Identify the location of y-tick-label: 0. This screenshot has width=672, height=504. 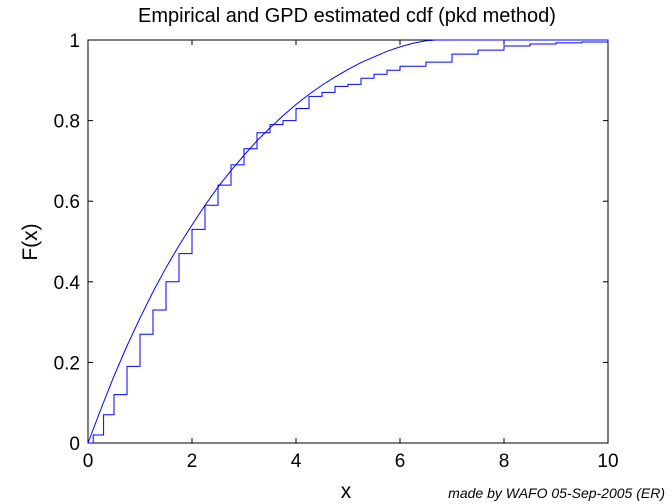
(74, 444).